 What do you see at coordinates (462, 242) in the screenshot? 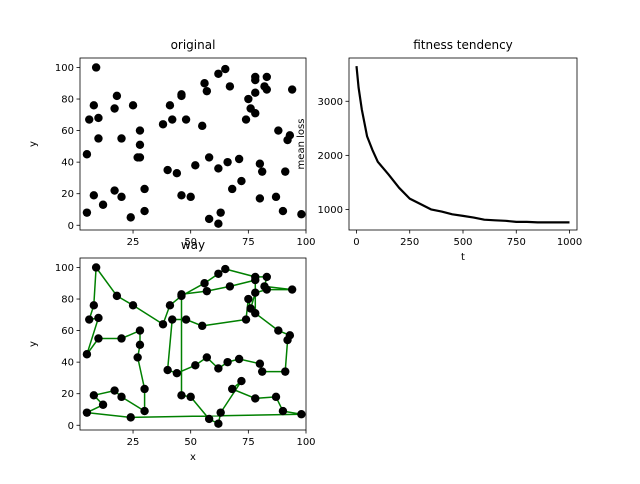
I see `x-tick-label: 500` at bounding box center [462, 242].